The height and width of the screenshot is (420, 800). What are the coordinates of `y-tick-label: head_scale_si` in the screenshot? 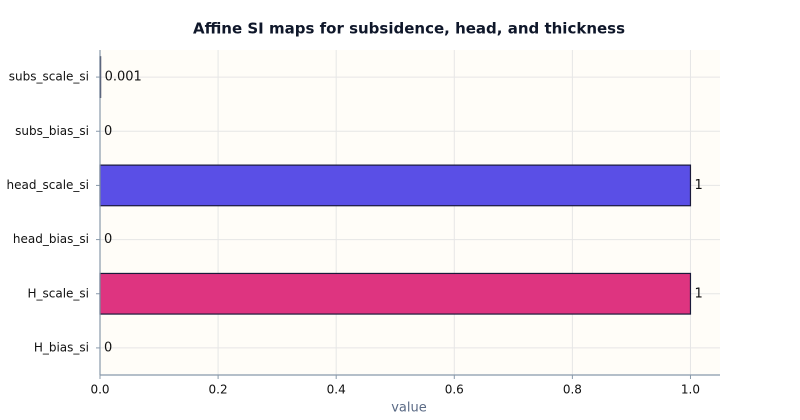 It's located at (48, 185).